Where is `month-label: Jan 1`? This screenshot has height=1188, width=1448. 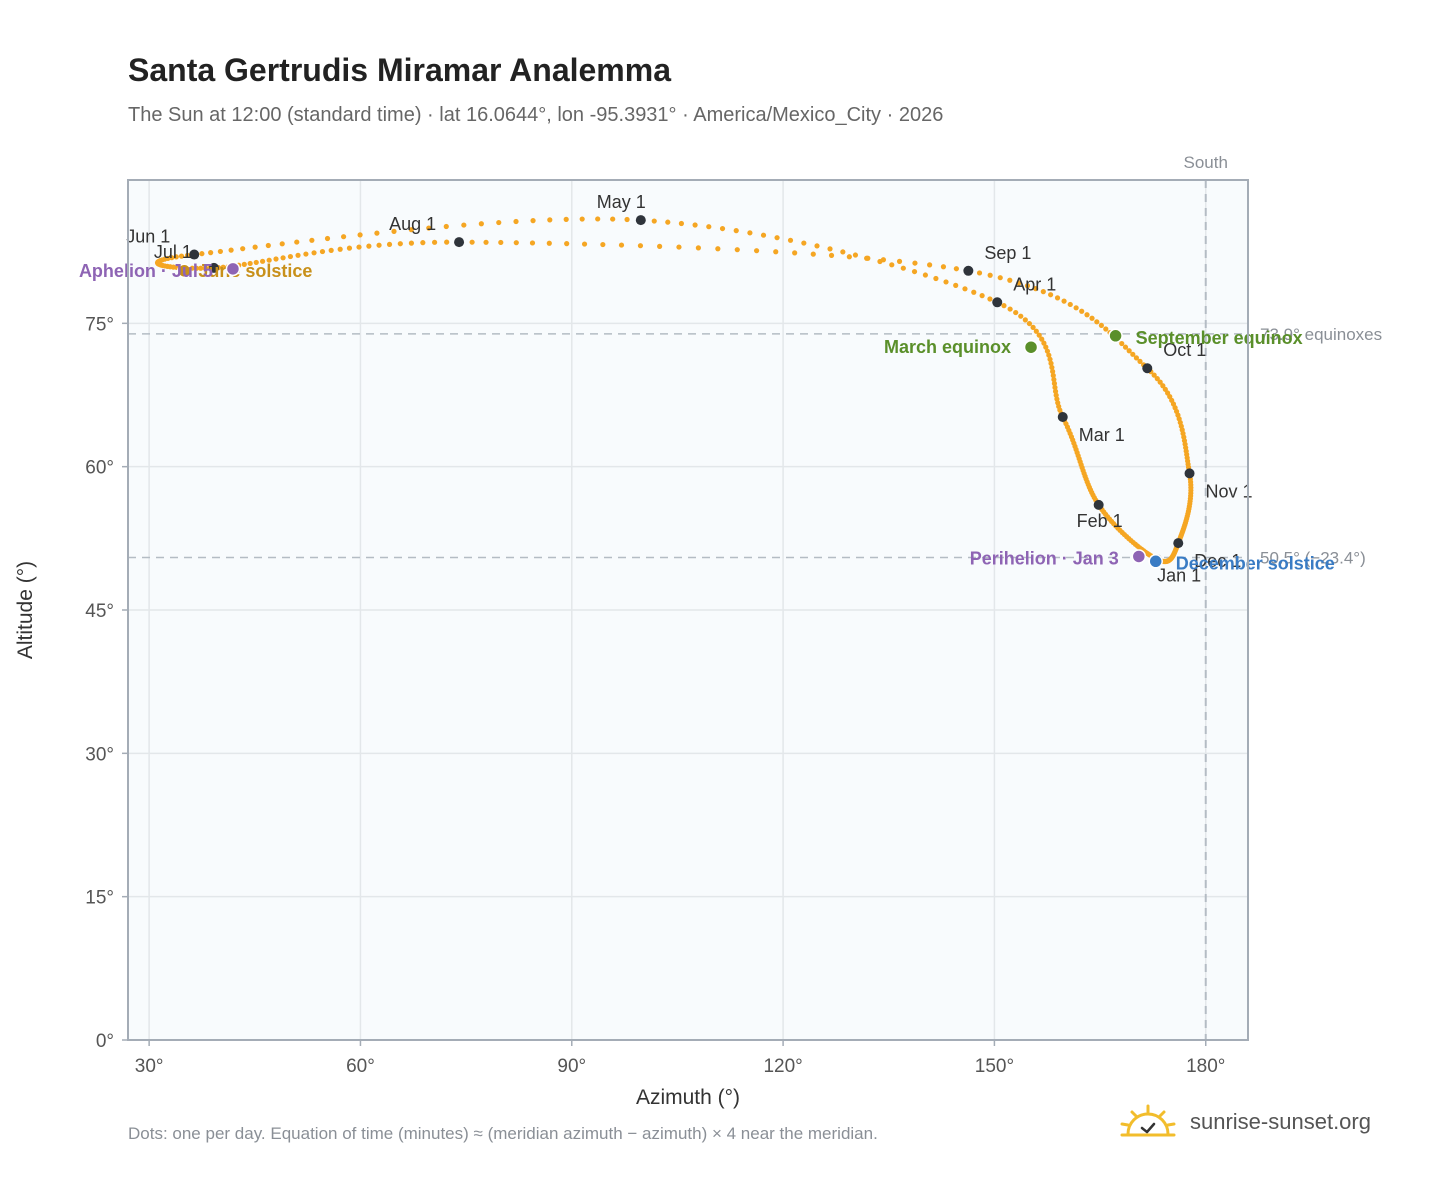 month-label: Jan 1 is located at coordinates (1179, 575).